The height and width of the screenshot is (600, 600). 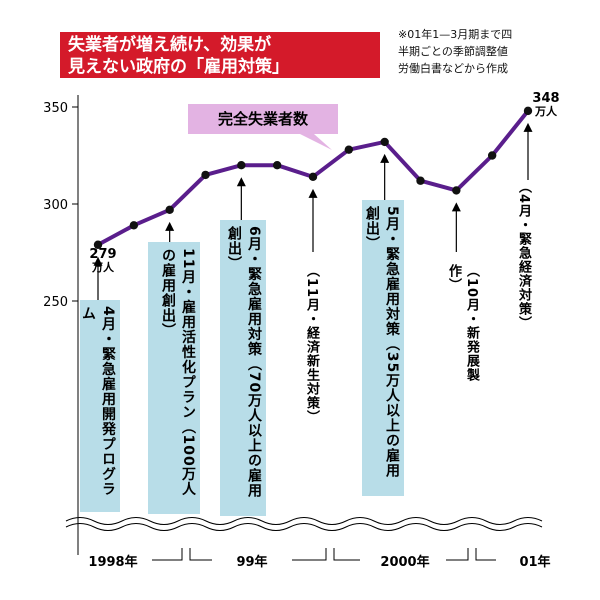 What do you see at coordinates (112, 562) in the screenshot?
I see `x-label-1998: 1998年` at bounding box center [112, 562].